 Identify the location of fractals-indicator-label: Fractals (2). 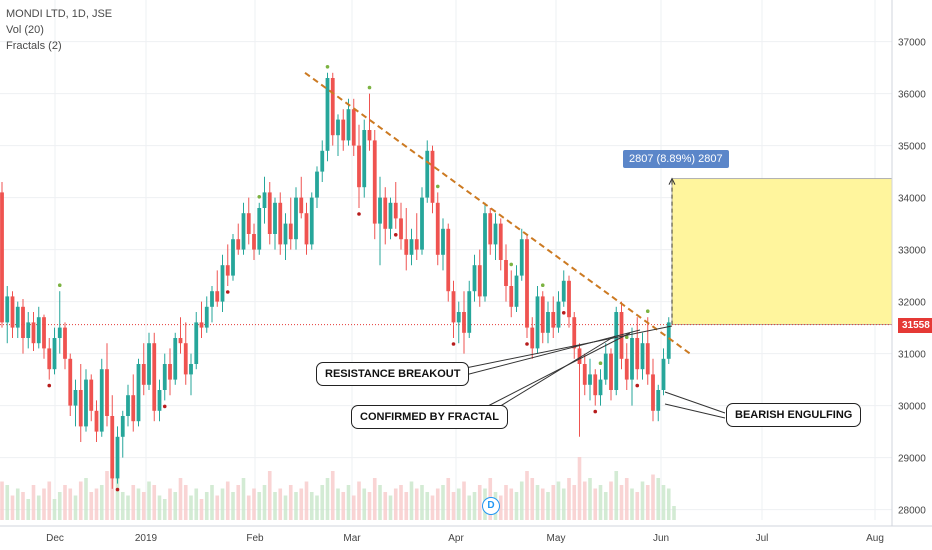
(34, 46).